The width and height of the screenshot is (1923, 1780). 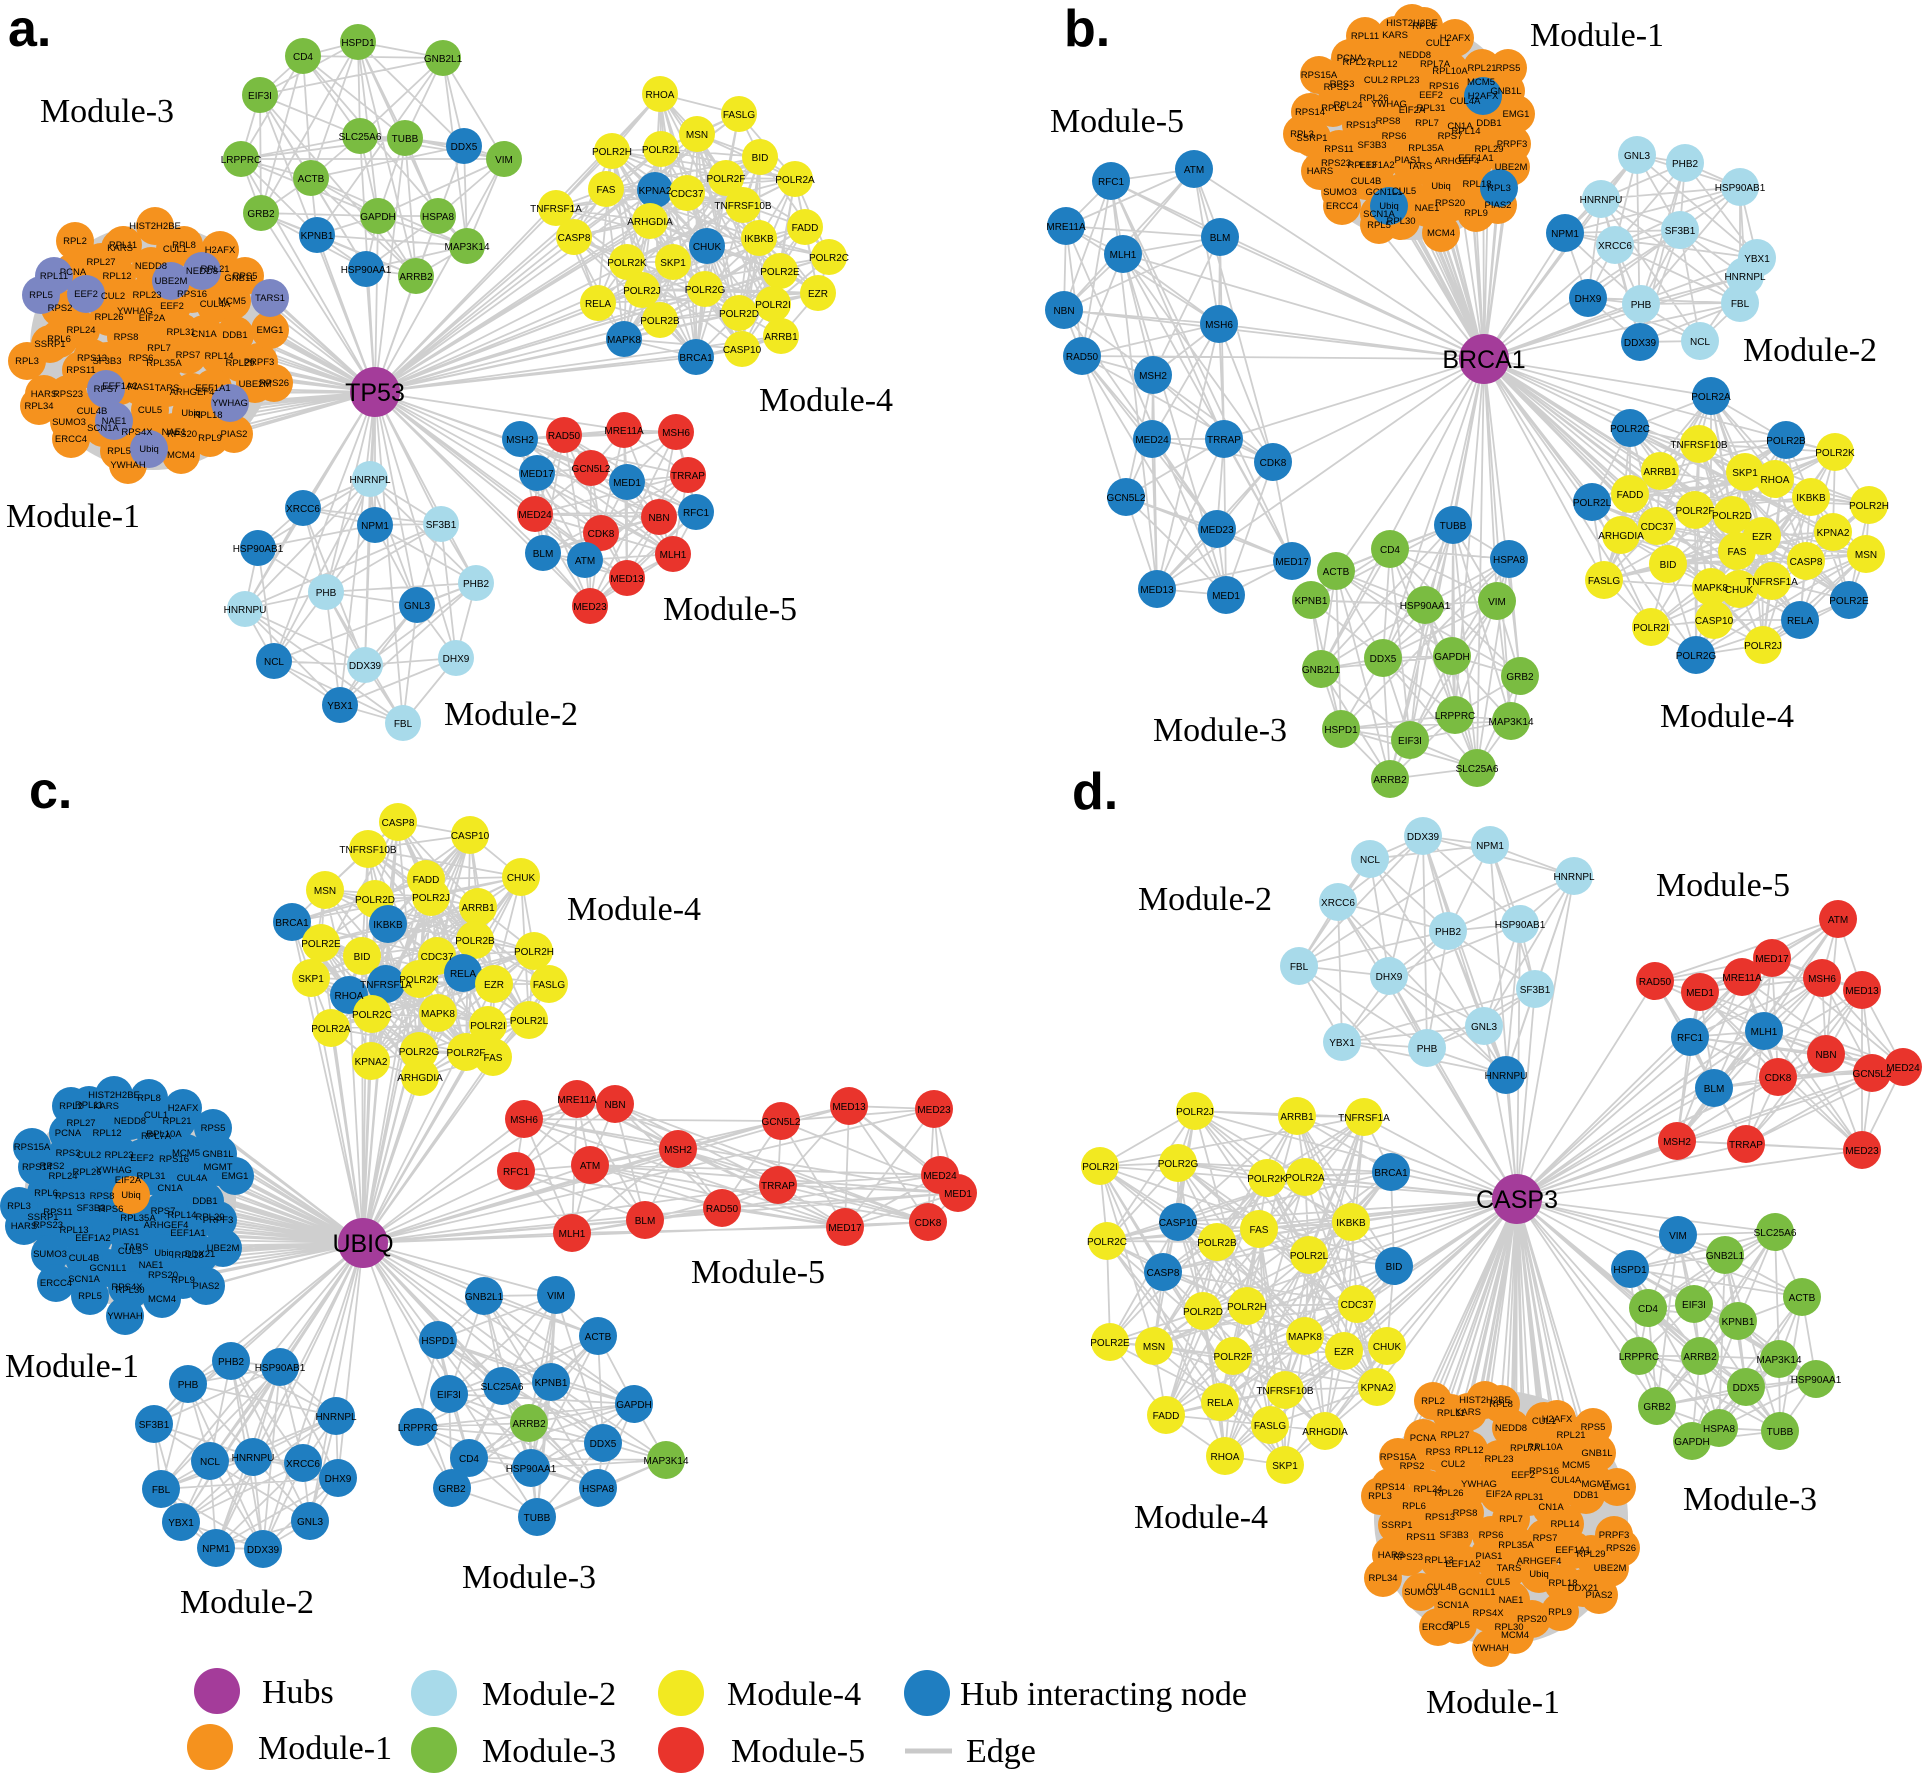 I want to click on svg-text: RPS11, so click(x=57, y=1212).